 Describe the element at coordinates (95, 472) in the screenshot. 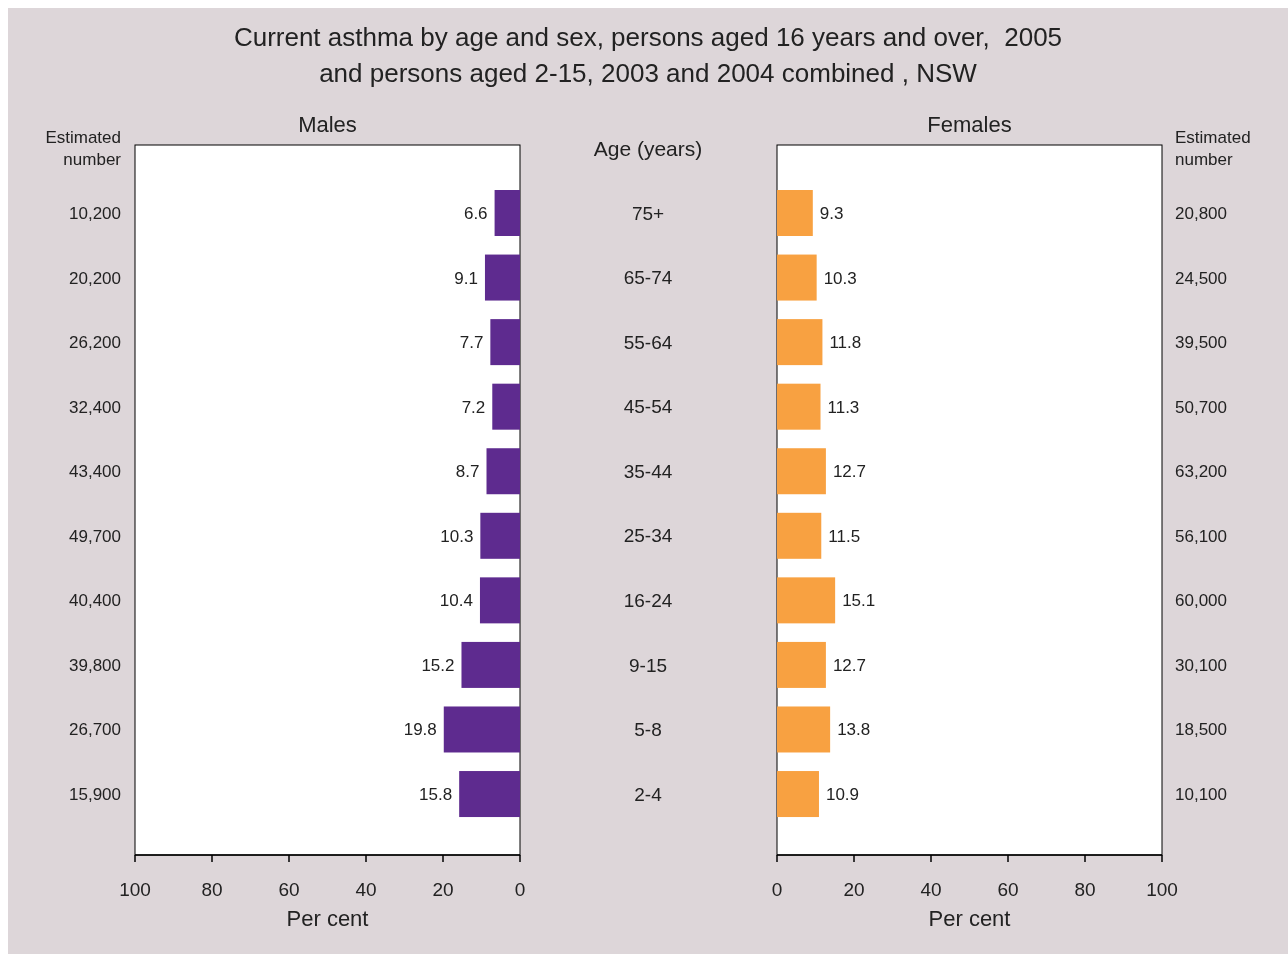

I see `text: 43,400` at that location.